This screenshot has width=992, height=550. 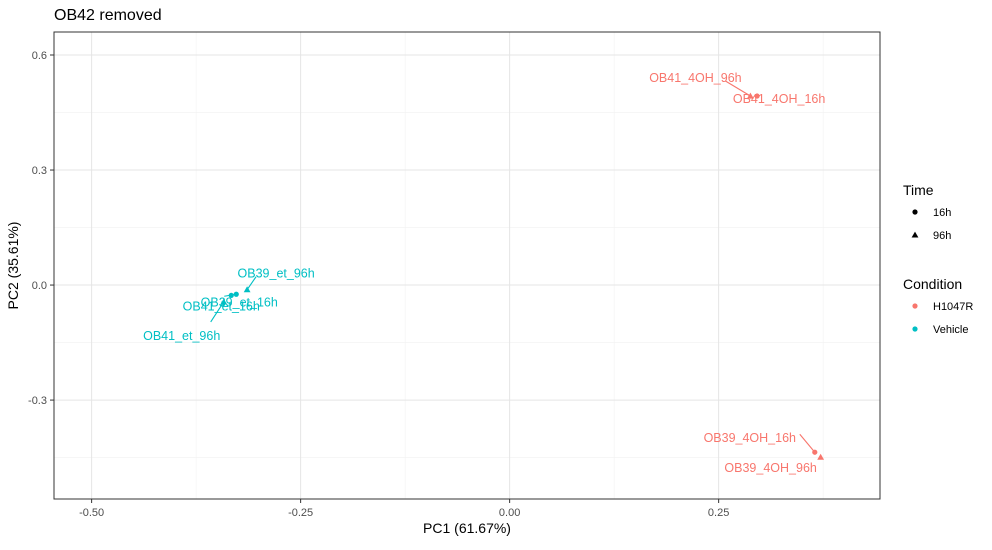 I want to click on x-tick-label: -0.25, so click(x=300, y=513).